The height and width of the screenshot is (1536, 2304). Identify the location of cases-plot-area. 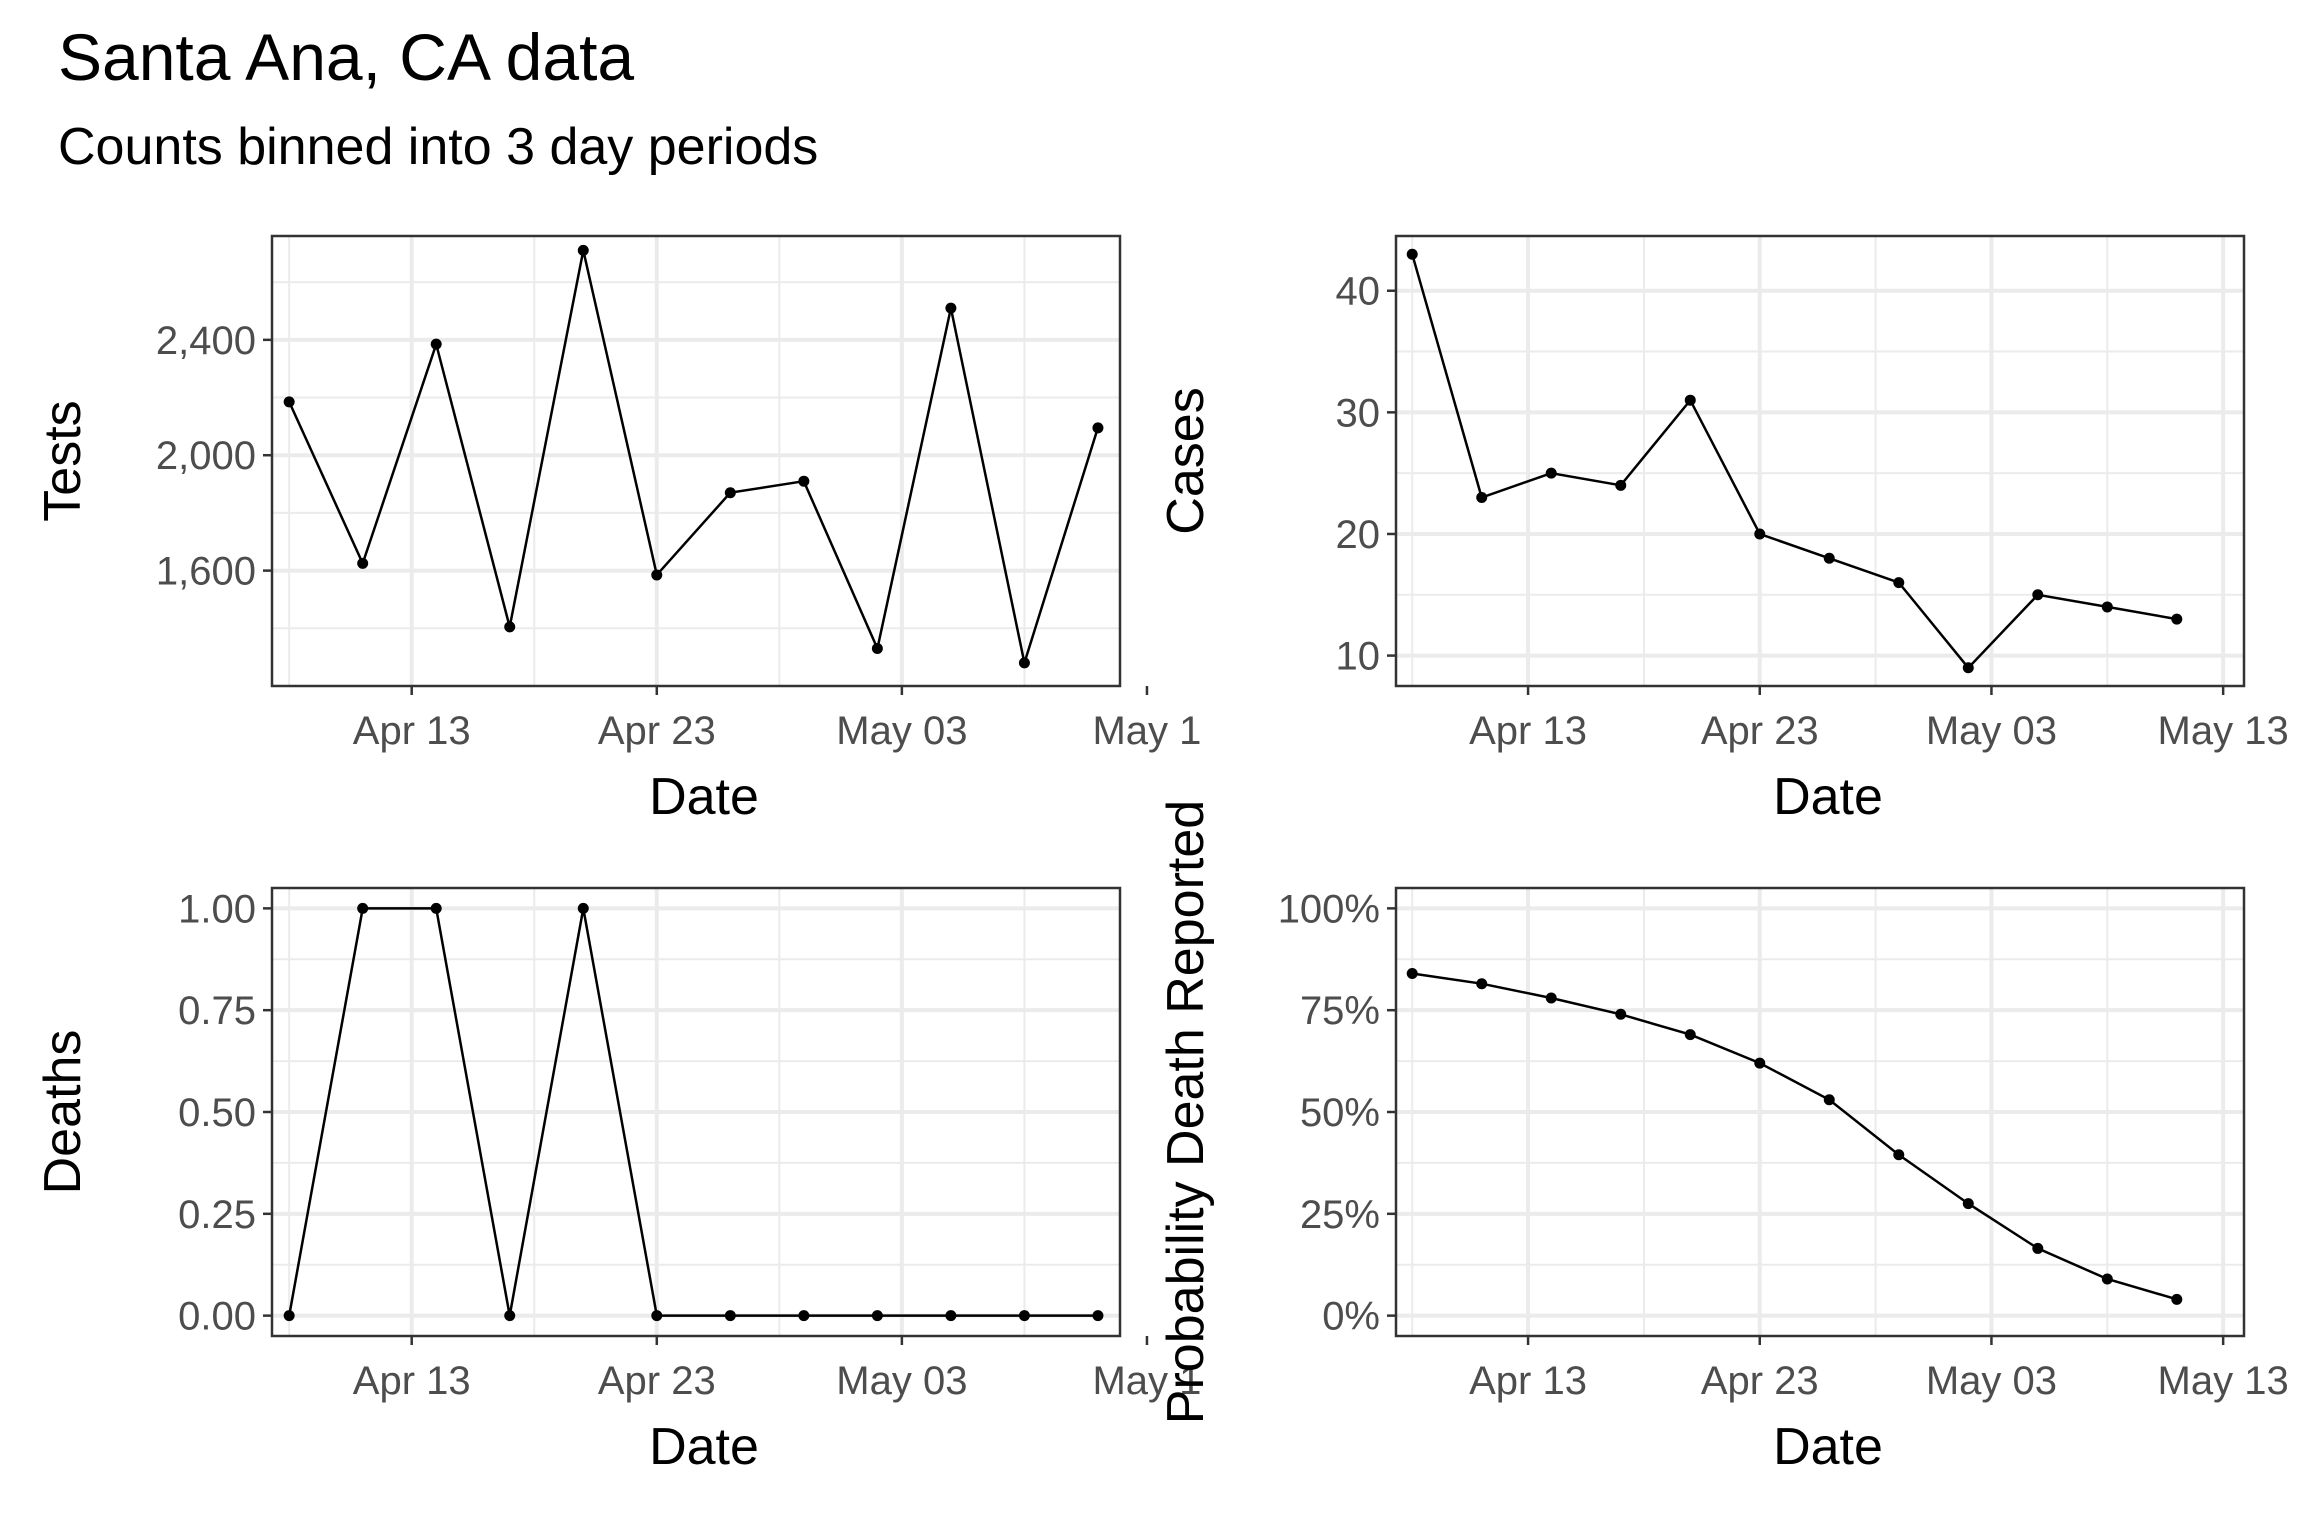
(1820, 461).